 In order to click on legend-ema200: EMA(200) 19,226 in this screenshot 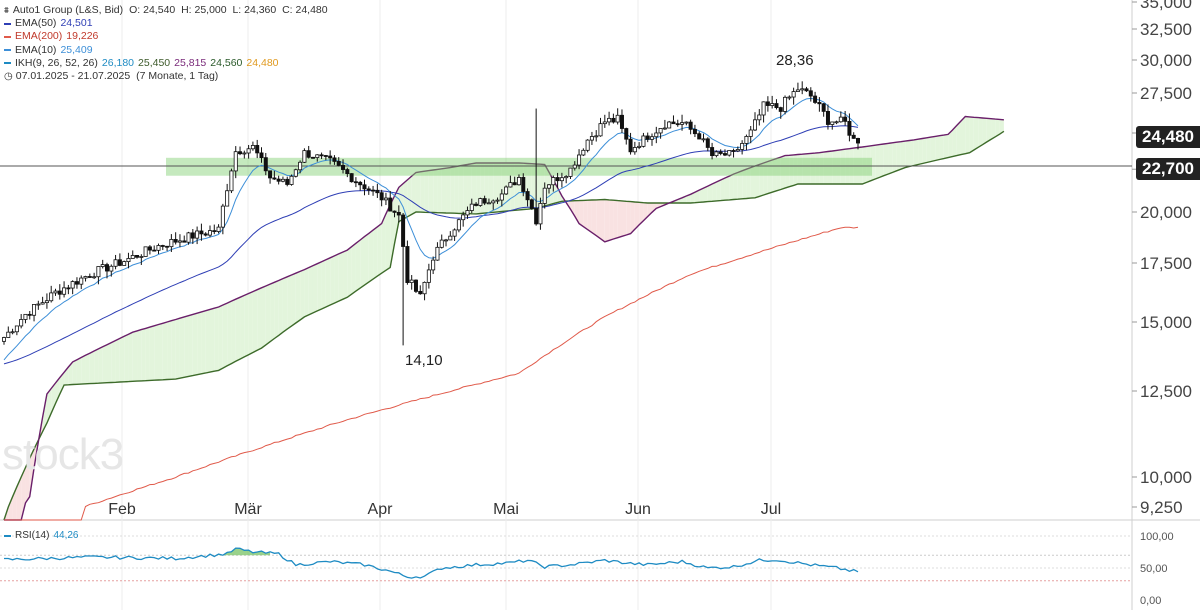, I will do `click(166, 36)`.